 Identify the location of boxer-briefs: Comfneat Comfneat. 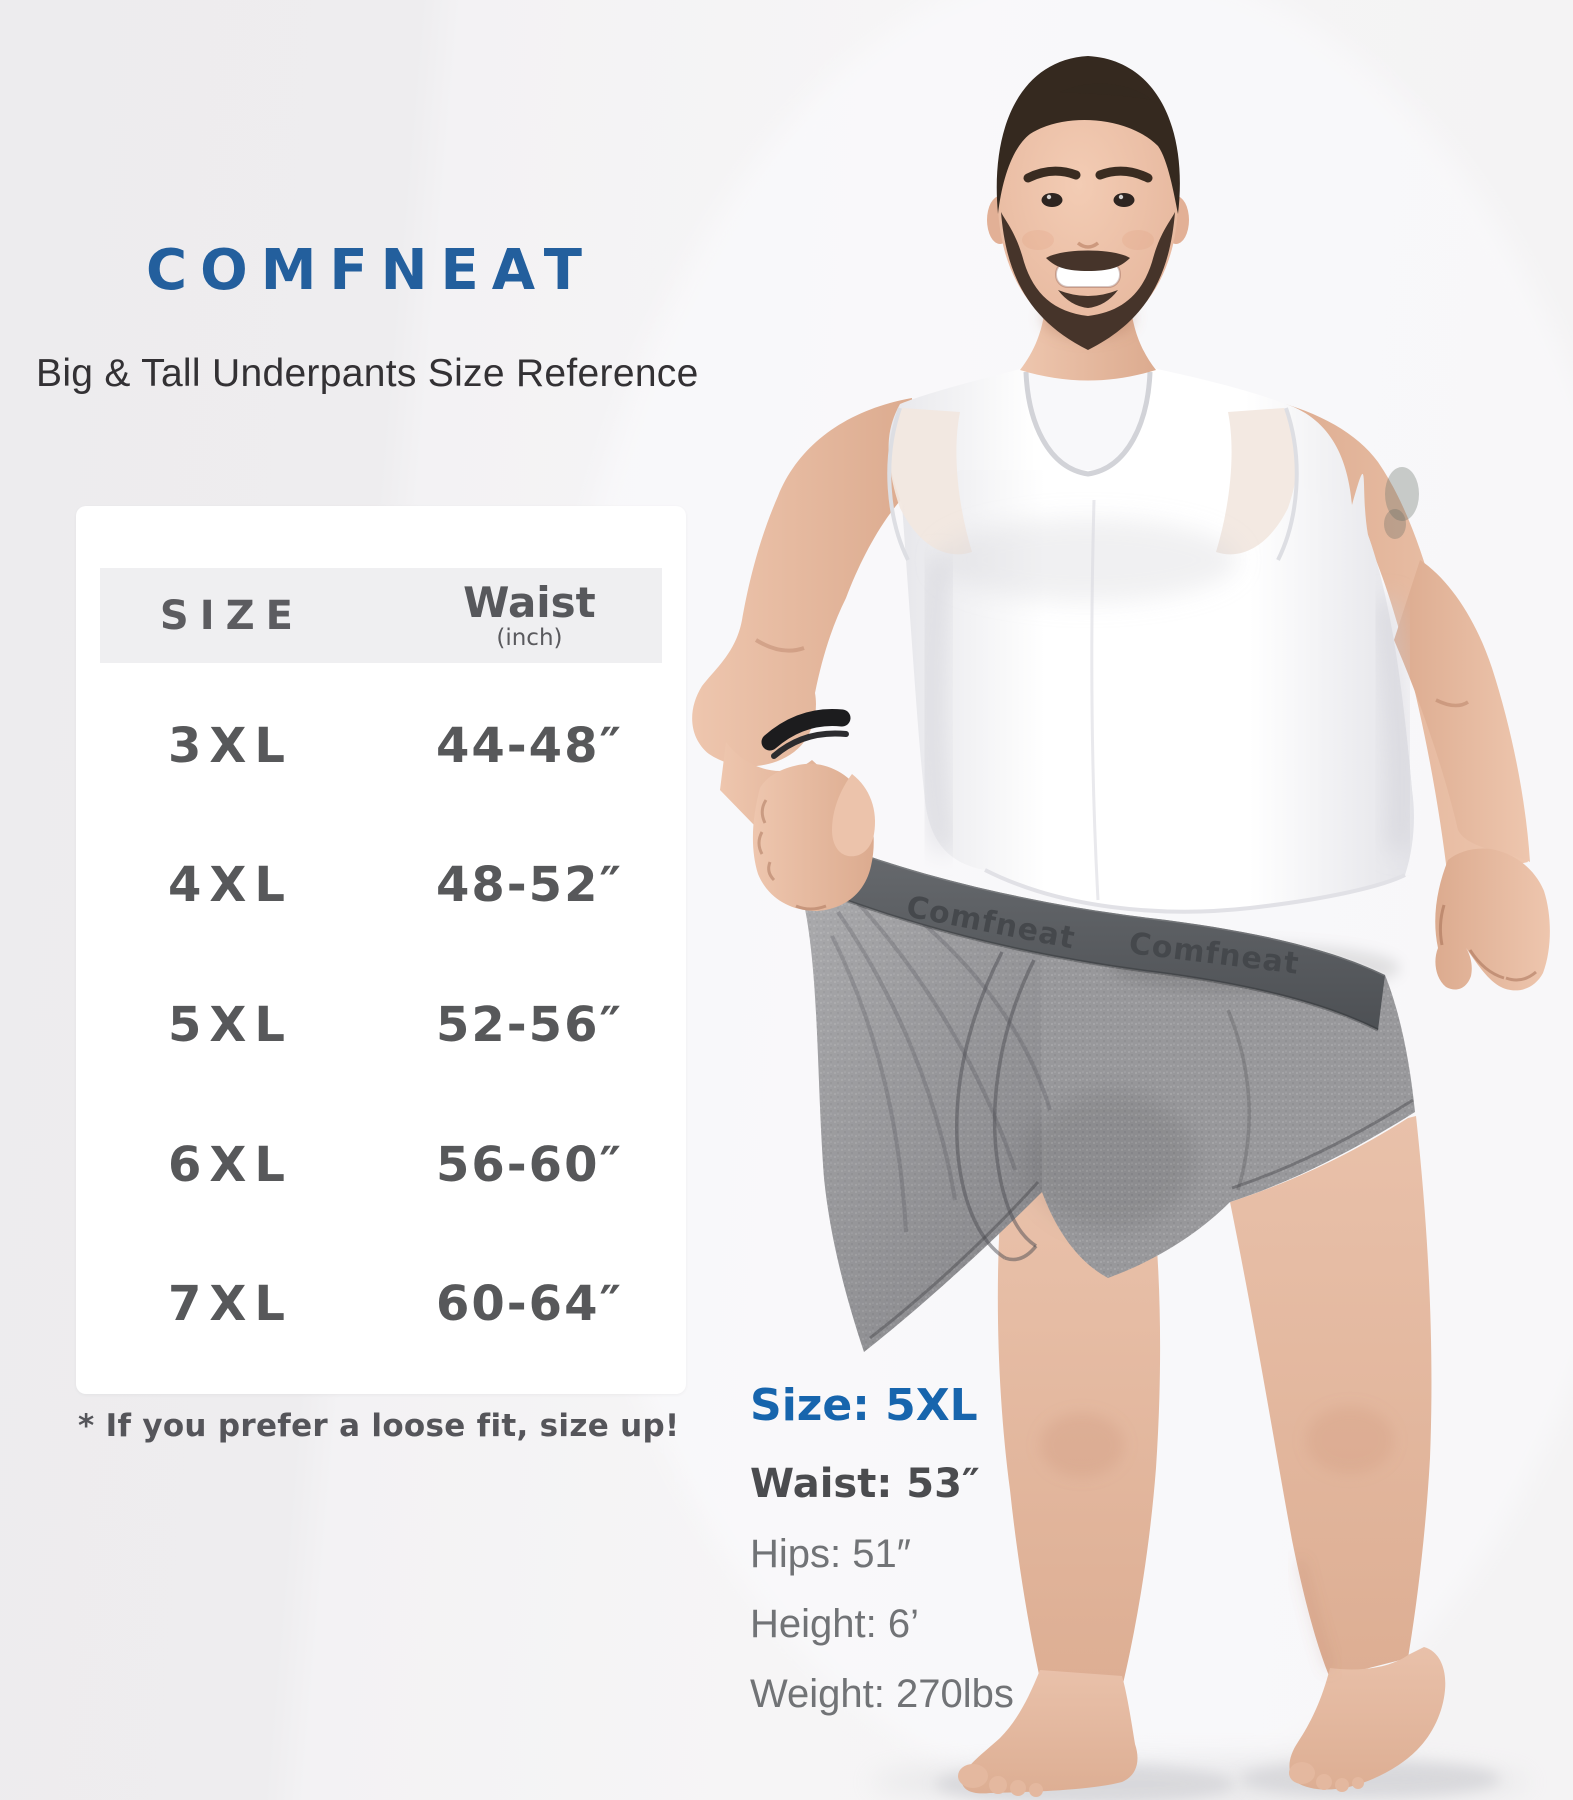
(1106, 1091).